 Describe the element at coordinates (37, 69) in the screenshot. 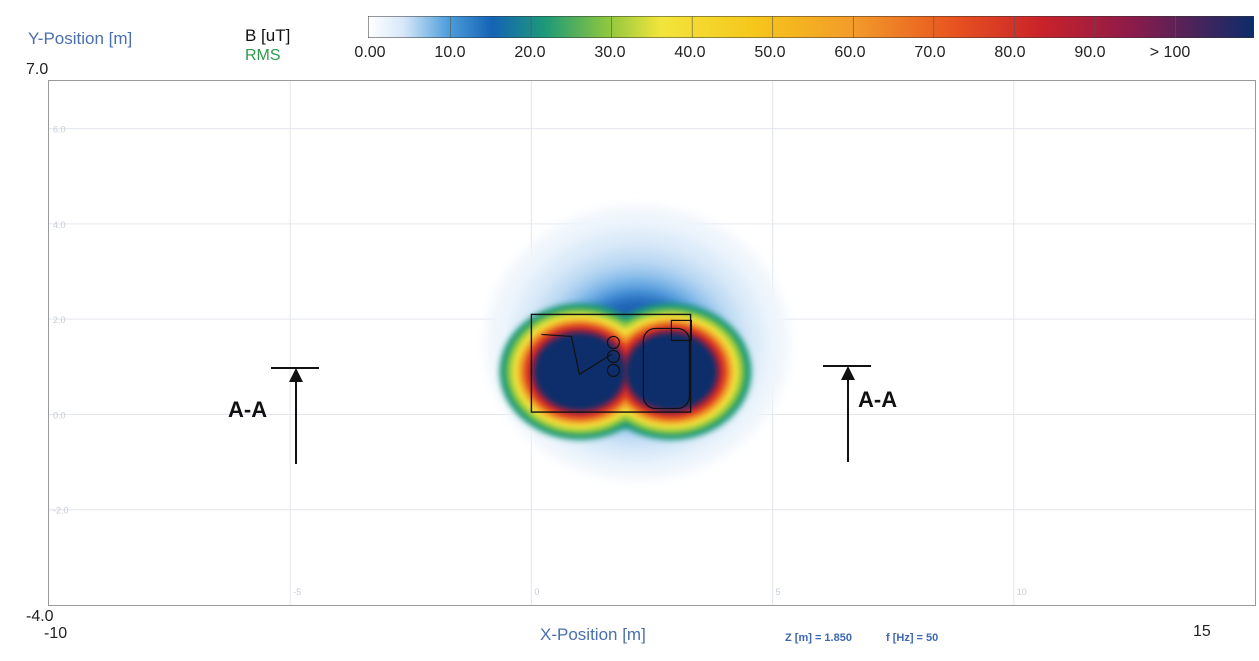

I see `y-axis-max: 7.0` at that location.